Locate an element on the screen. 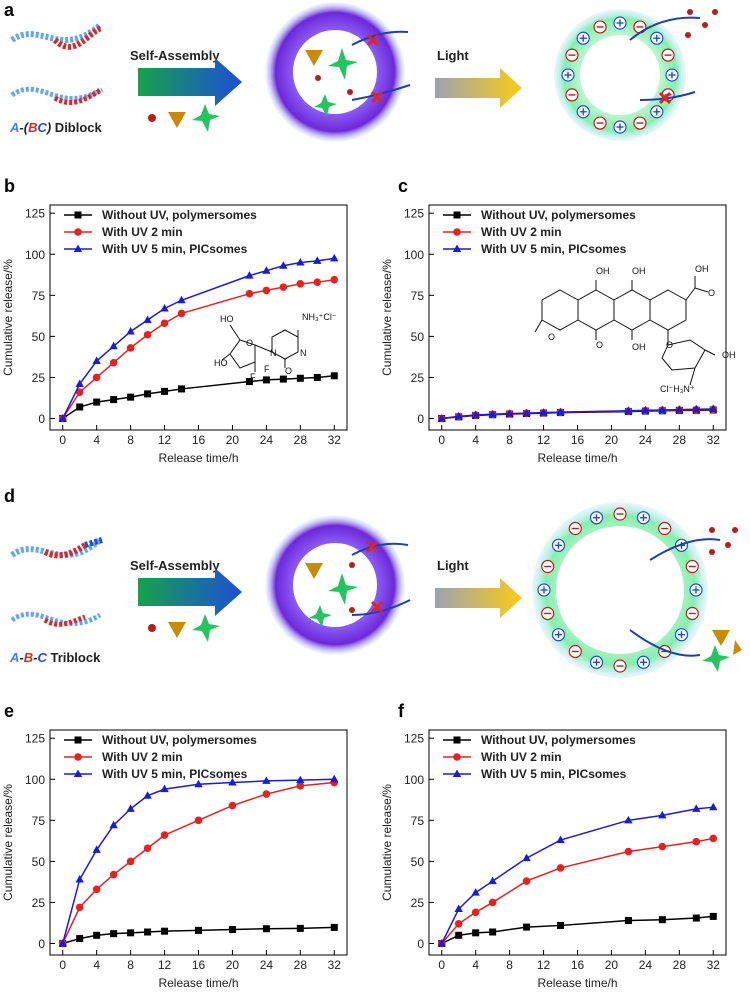 The image size is (750, 992). panel-label: a is located at coordinates (9, 10).